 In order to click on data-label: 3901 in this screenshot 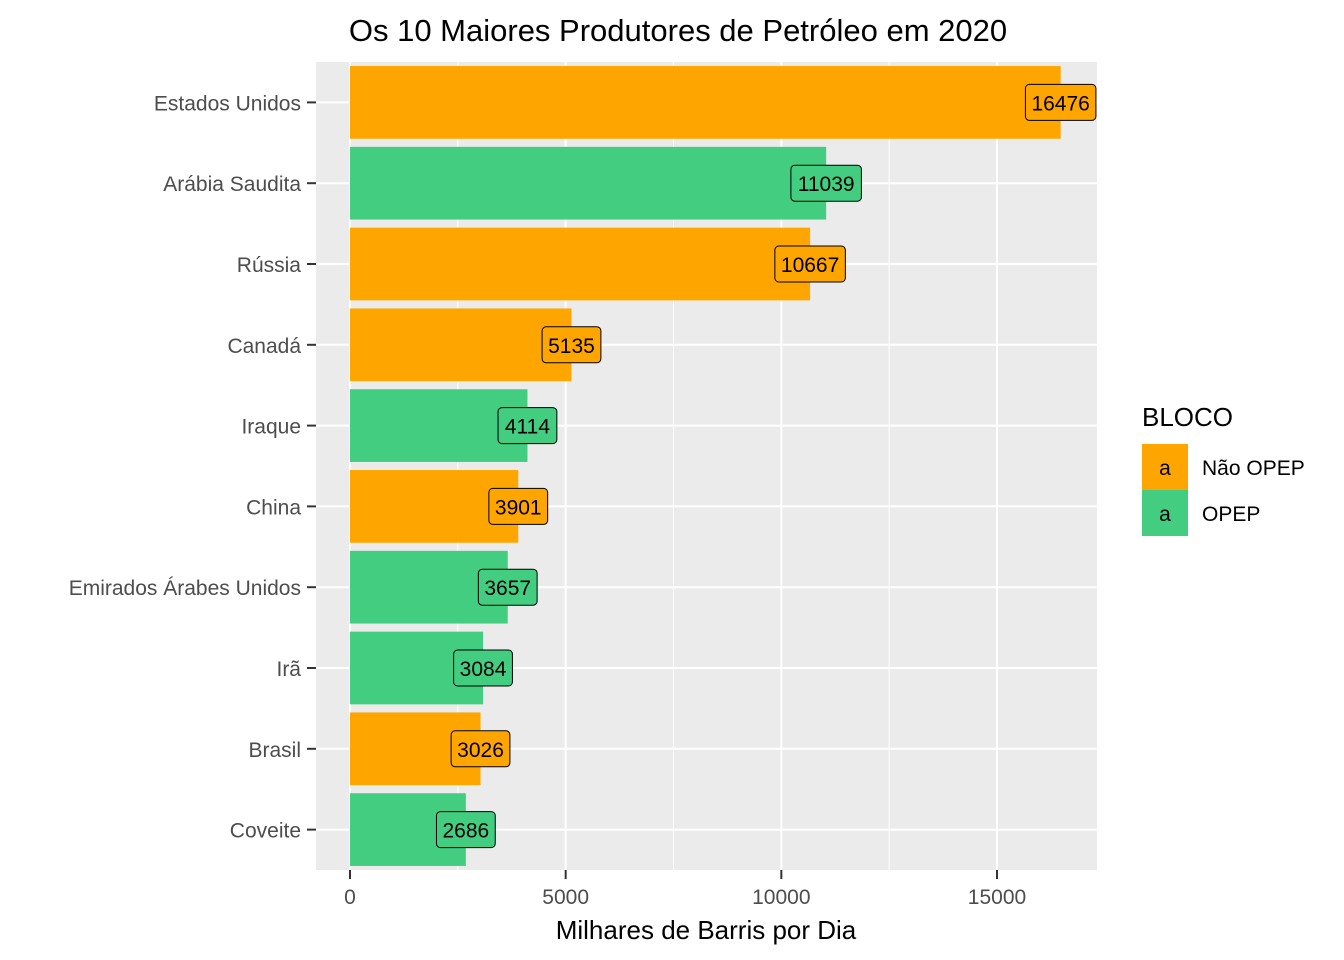, I will do `click(518, 507)`.